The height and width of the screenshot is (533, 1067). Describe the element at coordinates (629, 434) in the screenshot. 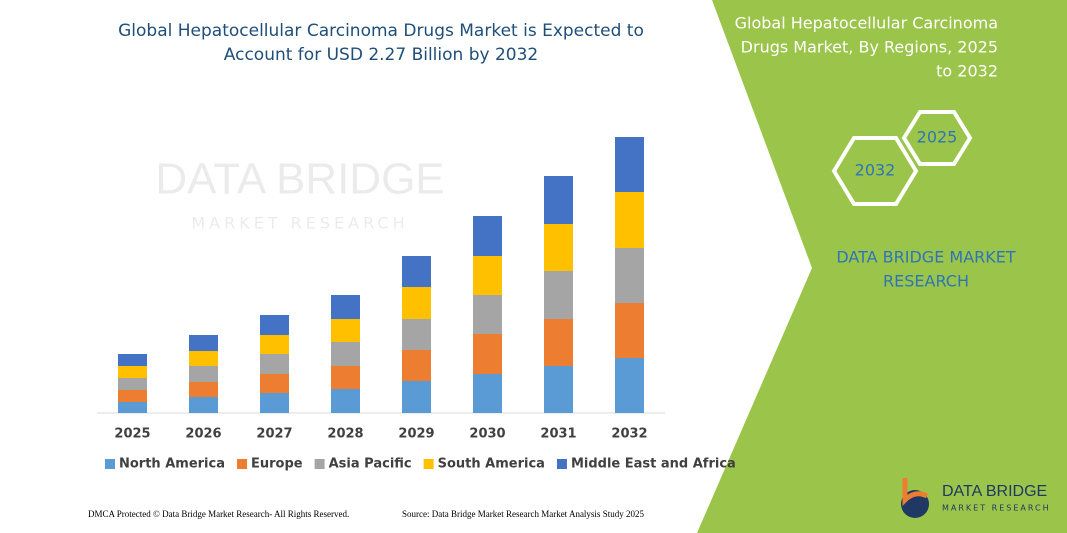

I see `x-tick-label: 2032` at that location.